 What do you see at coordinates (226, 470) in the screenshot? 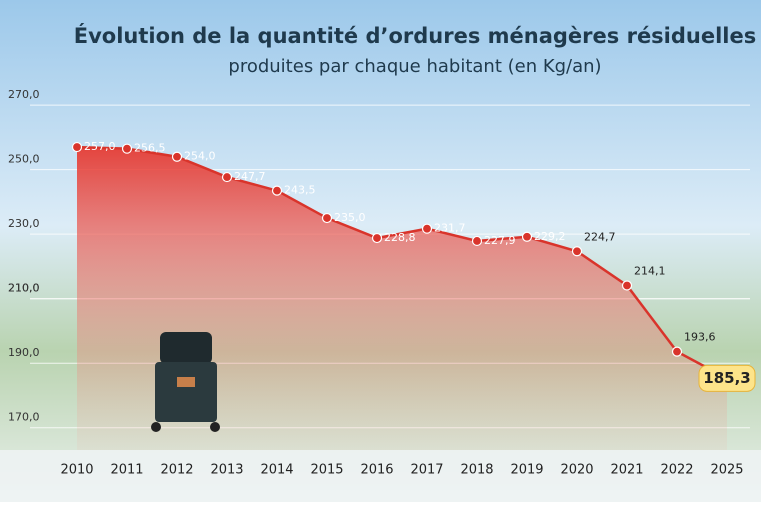
I see `x-tick-label: 2013` at bounding box center [226, 470].